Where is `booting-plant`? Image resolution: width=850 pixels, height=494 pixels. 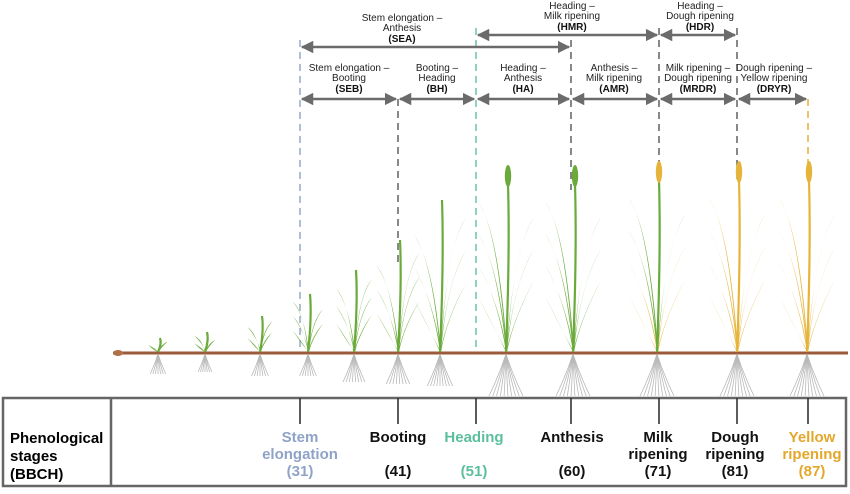 booting-plant is located at coordinates (398, 312).